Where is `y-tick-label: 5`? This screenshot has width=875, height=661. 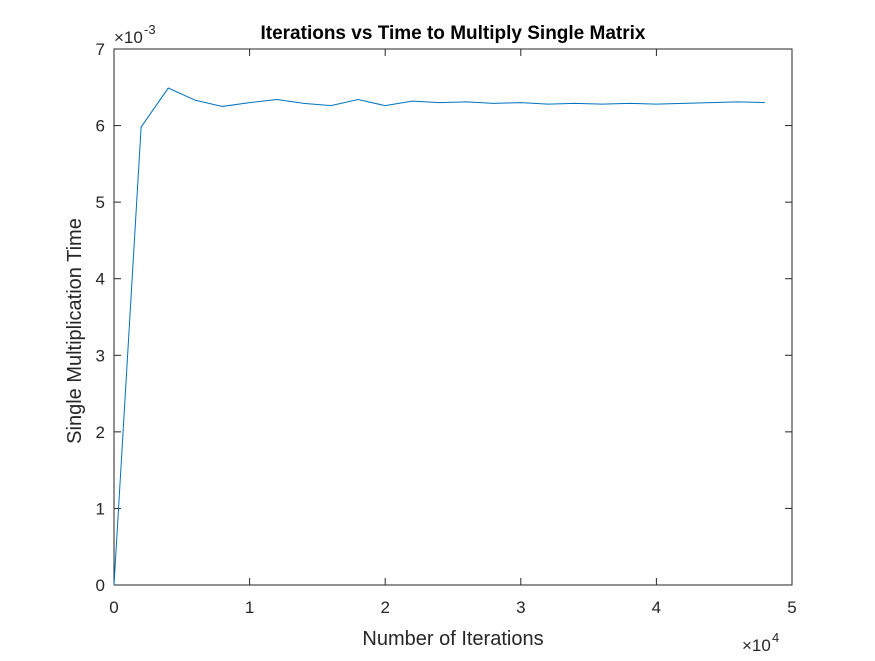 y-tick-label: 5 is located at coordinates (100, 202).